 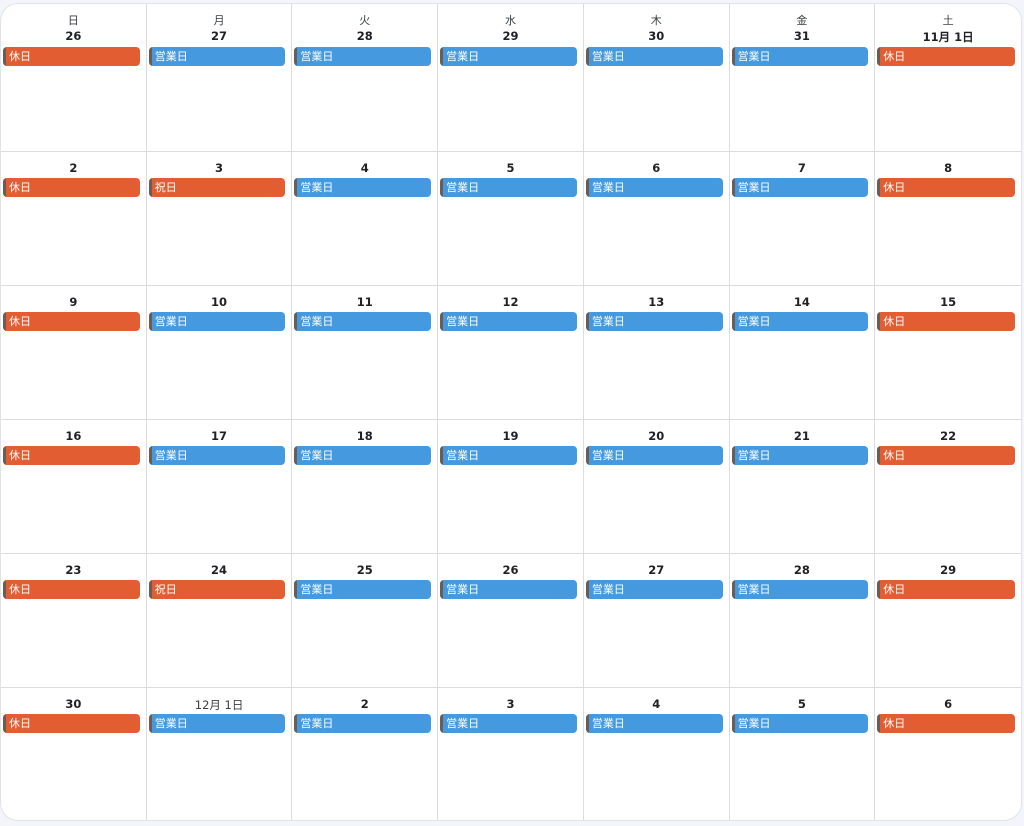 What do you see at coordinates (219, 705) in the screenshot?
I see `date-number: 12月 1日` at bounding box center [219, 705].